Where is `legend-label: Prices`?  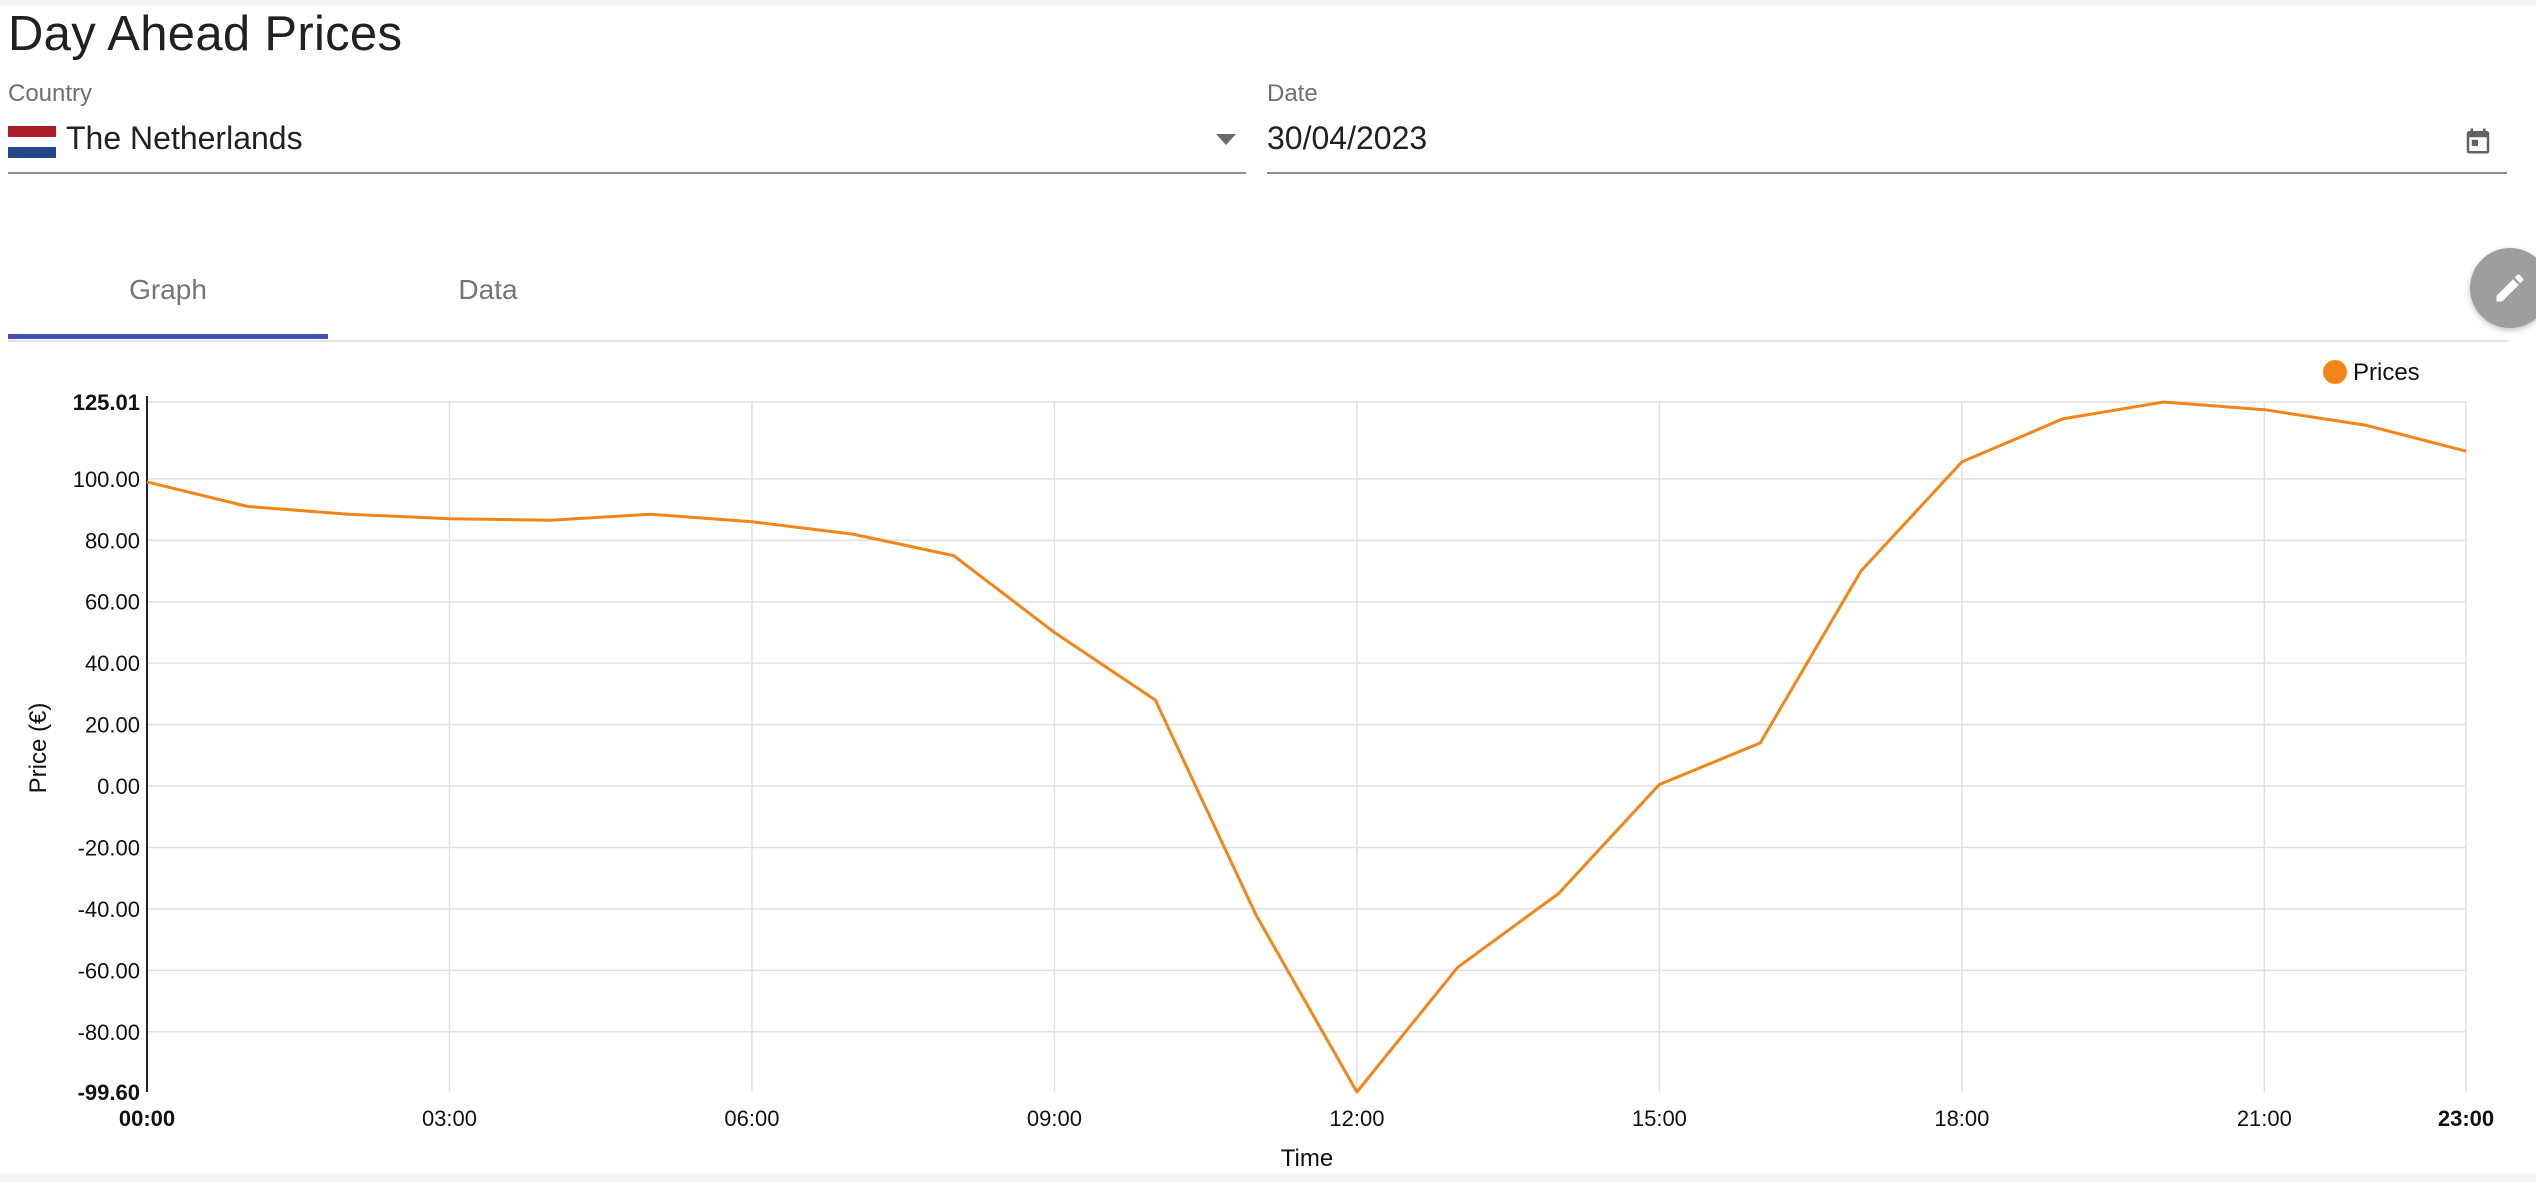
legend-label: Prices is located at coordinates (2386, 372).